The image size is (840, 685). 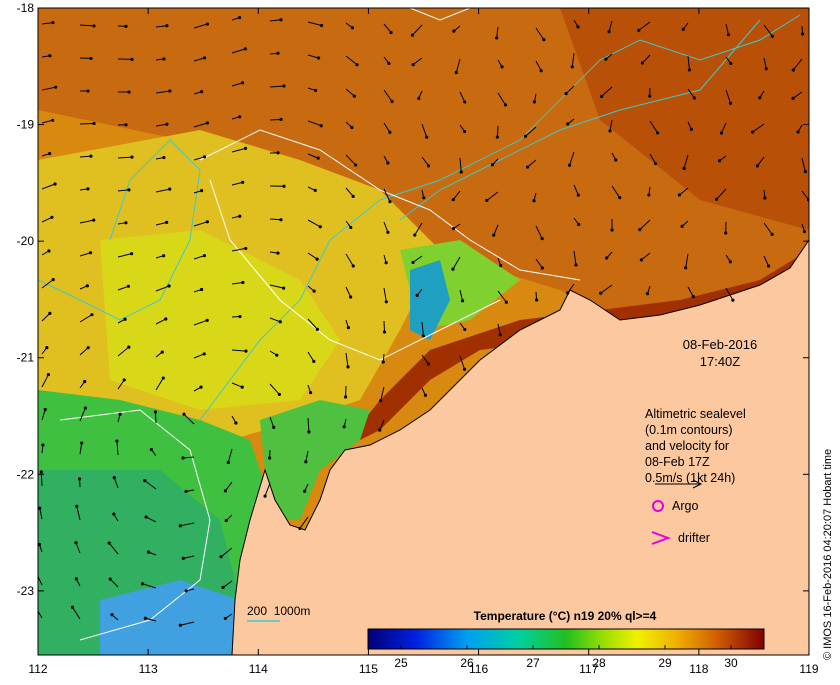 I want to click on lon-tick-label: 118, so click(x=698, y=669).